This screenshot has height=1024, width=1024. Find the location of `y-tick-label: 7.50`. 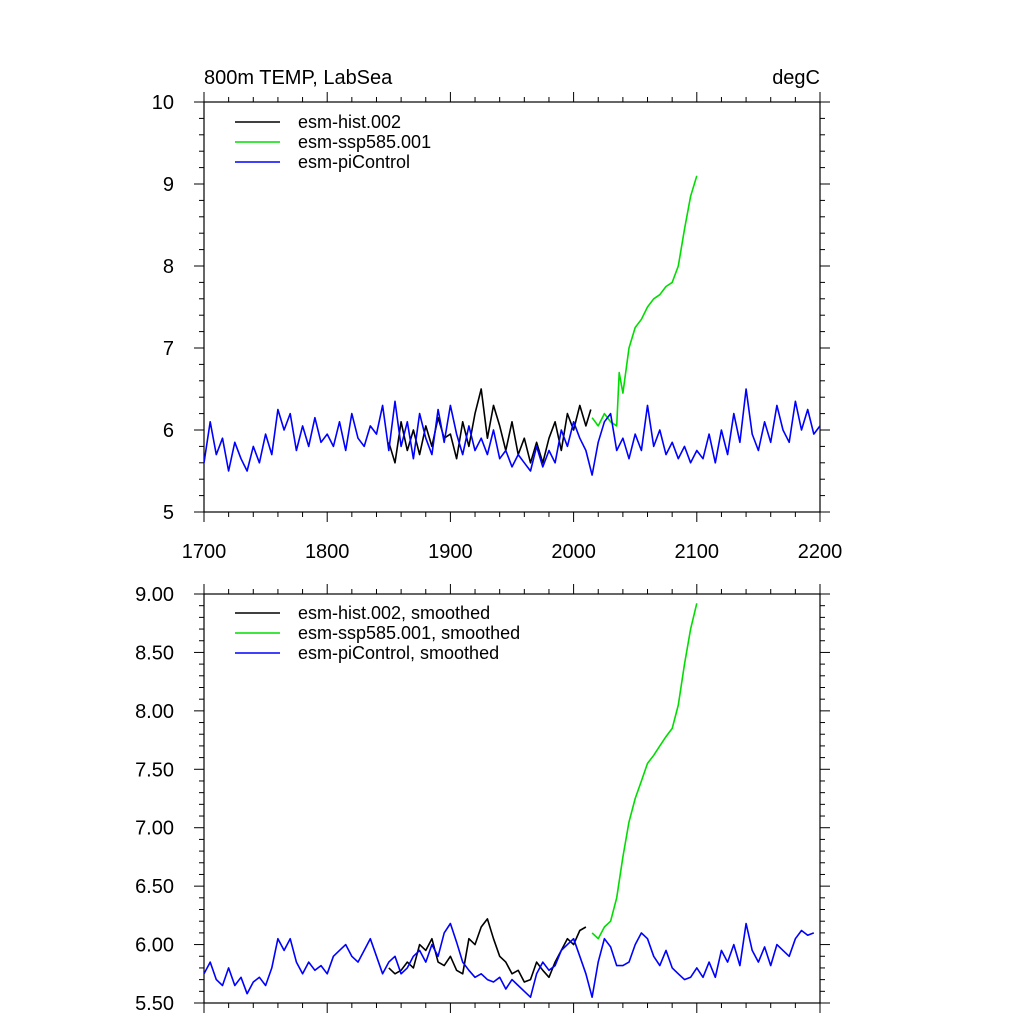

y-tick-label: 7.50 is located at coordinates (154, 770).